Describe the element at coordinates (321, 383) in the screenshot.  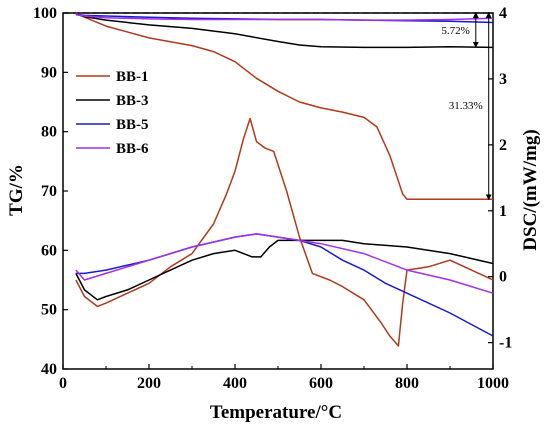
I see `x-tick-label: 600` at that location.